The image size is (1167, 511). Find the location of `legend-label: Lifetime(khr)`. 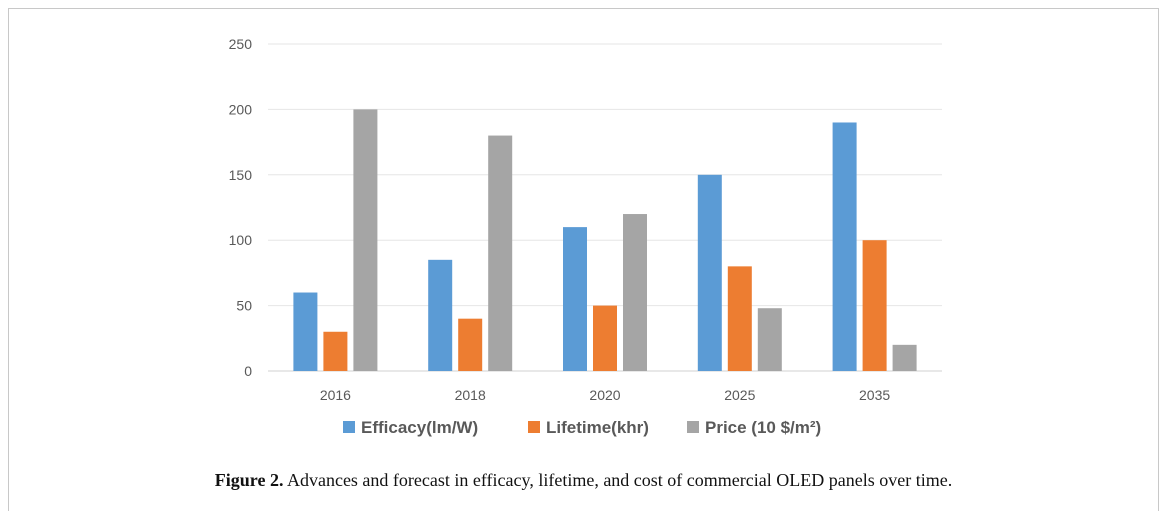

legend-label: Lifetime(khr) is located at coordinates (597, 427).